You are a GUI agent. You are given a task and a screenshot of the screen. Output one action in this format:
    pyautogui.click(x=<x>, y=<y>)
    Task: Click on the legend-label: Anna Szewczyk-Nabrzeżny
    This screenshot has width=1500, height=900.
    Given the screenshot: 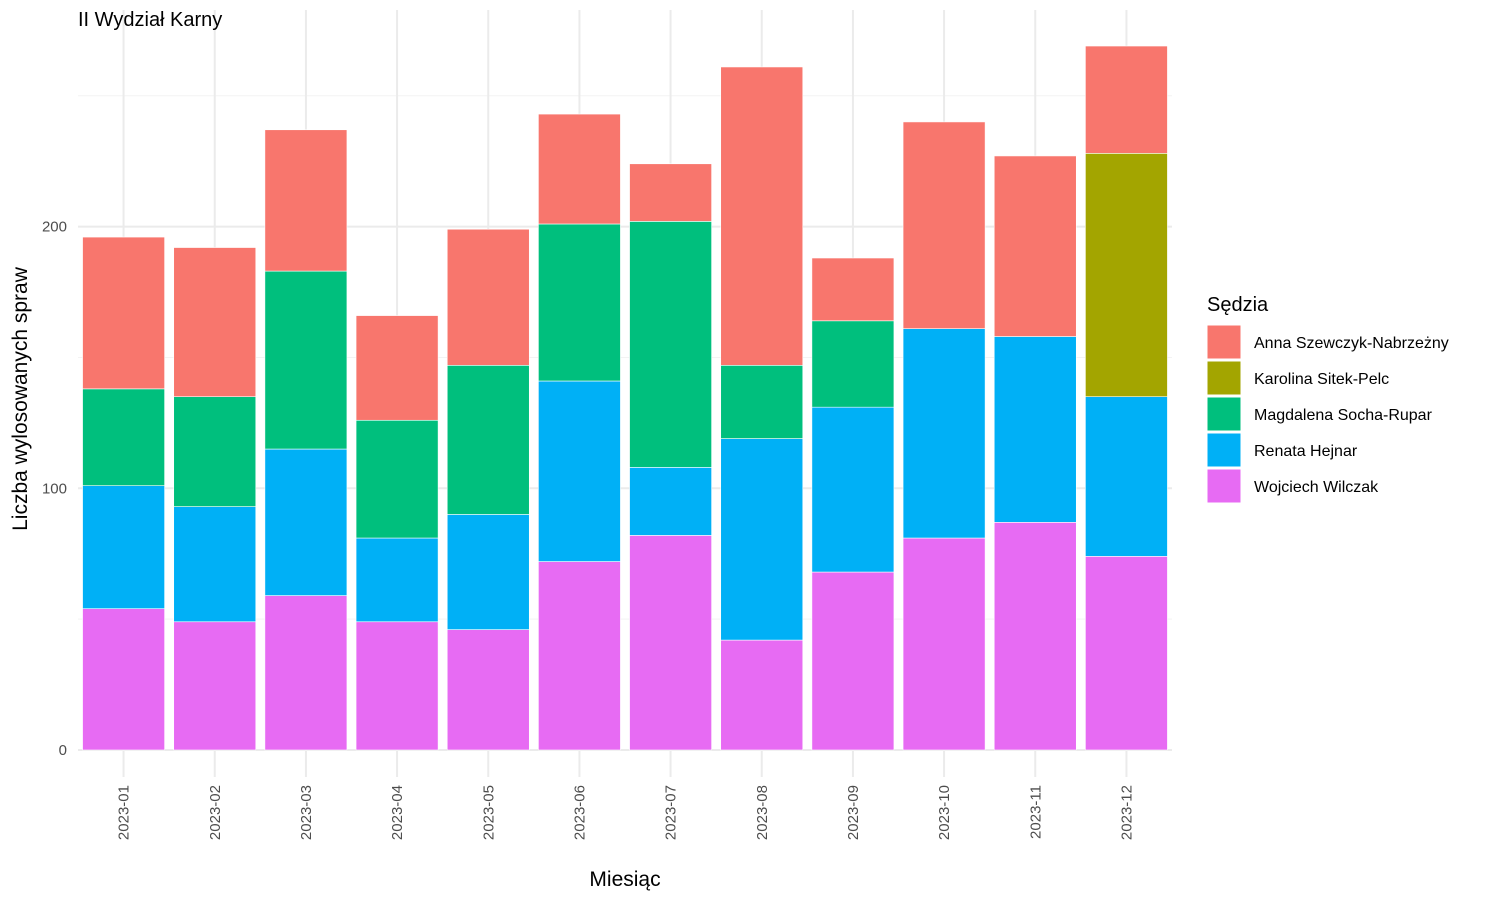 What is the action you would take?
    pyautogui.click(x=1351, y=343)
    